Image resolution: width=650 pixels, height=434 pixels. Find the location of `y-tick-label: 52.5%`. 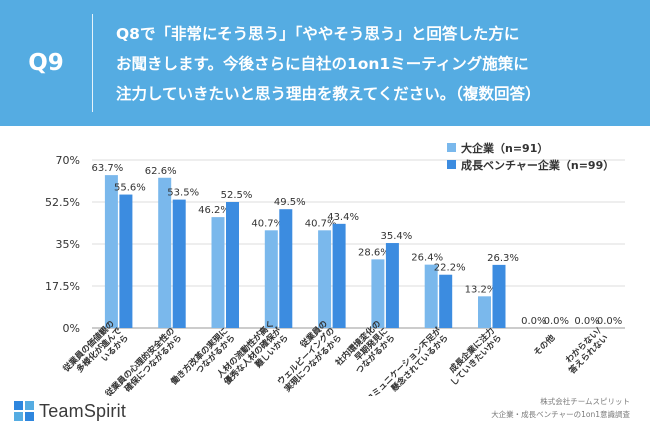

y-tick-label: 52.5% is located at coordinates (62, 202).